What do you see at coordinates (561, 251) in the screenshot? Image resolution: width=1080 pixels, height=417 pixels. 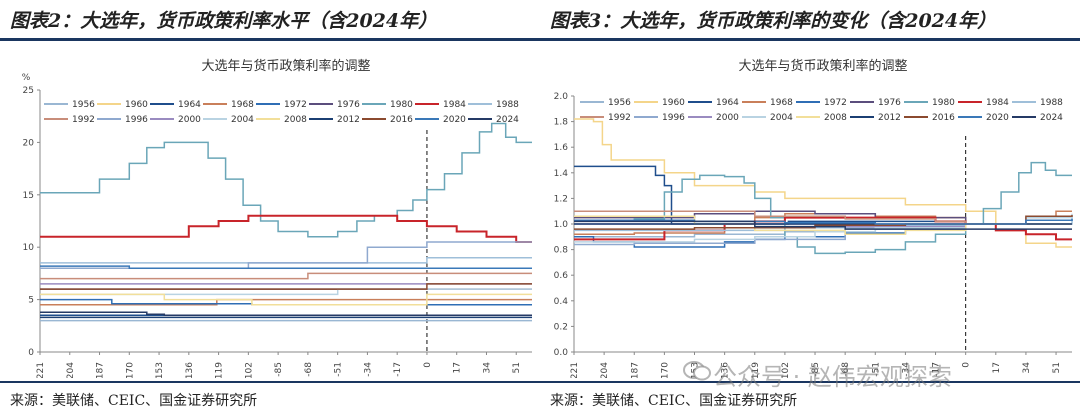 I see `y-tick-label: 0.8` at bounding box center [561, 251].